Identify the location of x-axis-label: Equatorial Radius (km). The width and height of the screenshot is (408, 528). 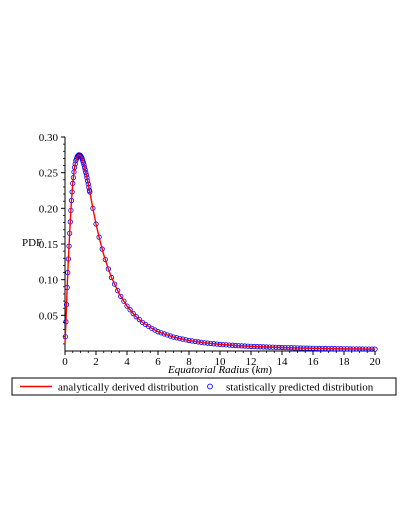
(219, 370).